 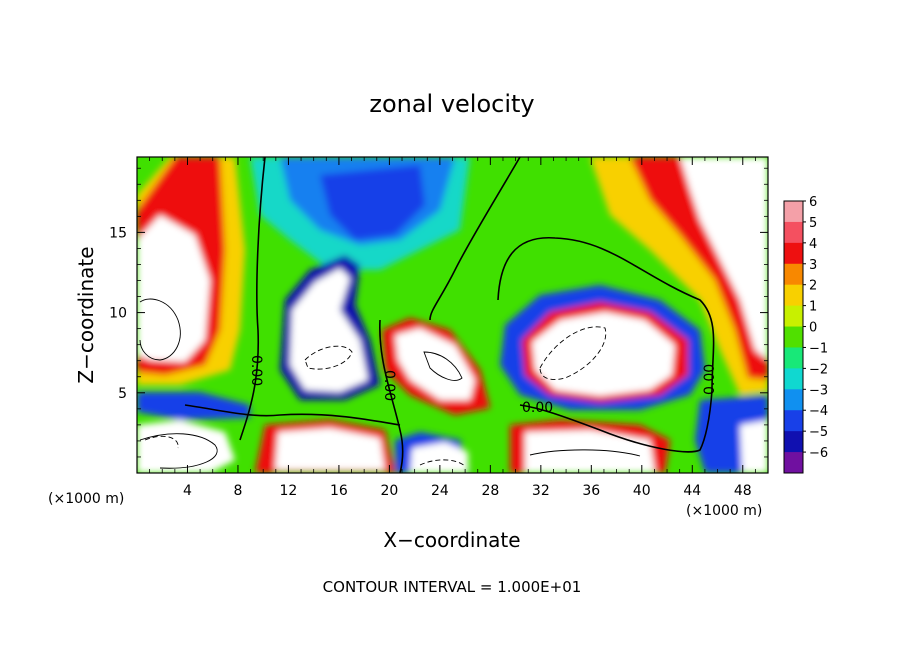 I want to click on contour-lines-dashed, so click(x=375, y=396).